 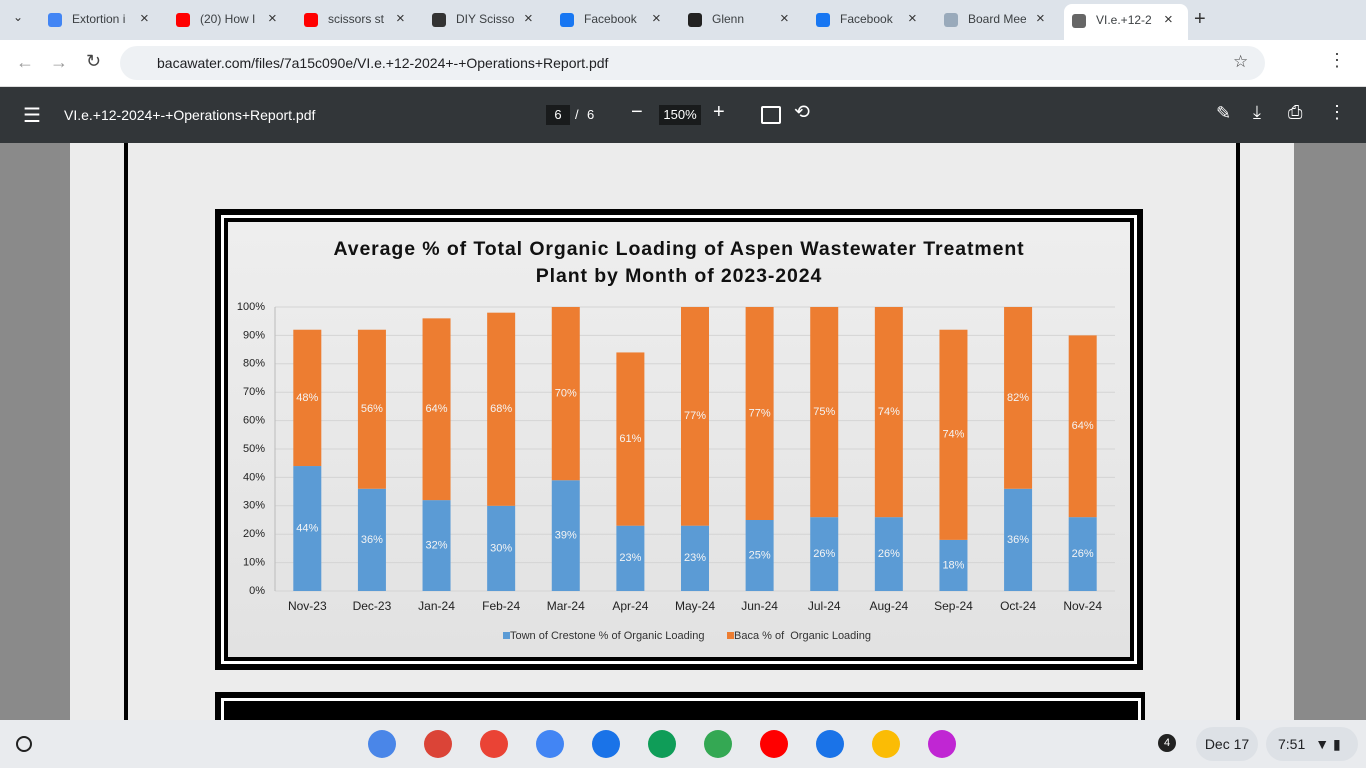 I want to click on print-button: ⎙, so click(x=1295, y=112).